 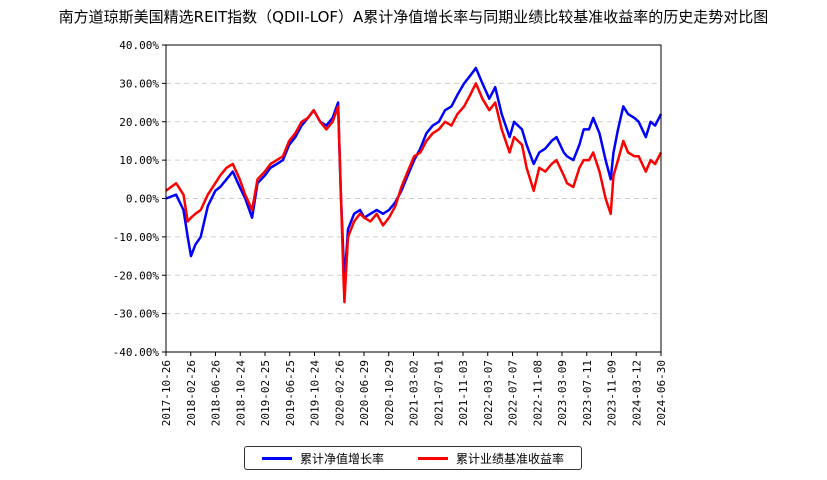 What do you see at coordinates (341, 458) in the screenshot?
I see `legend-label-nav: 累计净值增长率` at bounding box center [341, 458].